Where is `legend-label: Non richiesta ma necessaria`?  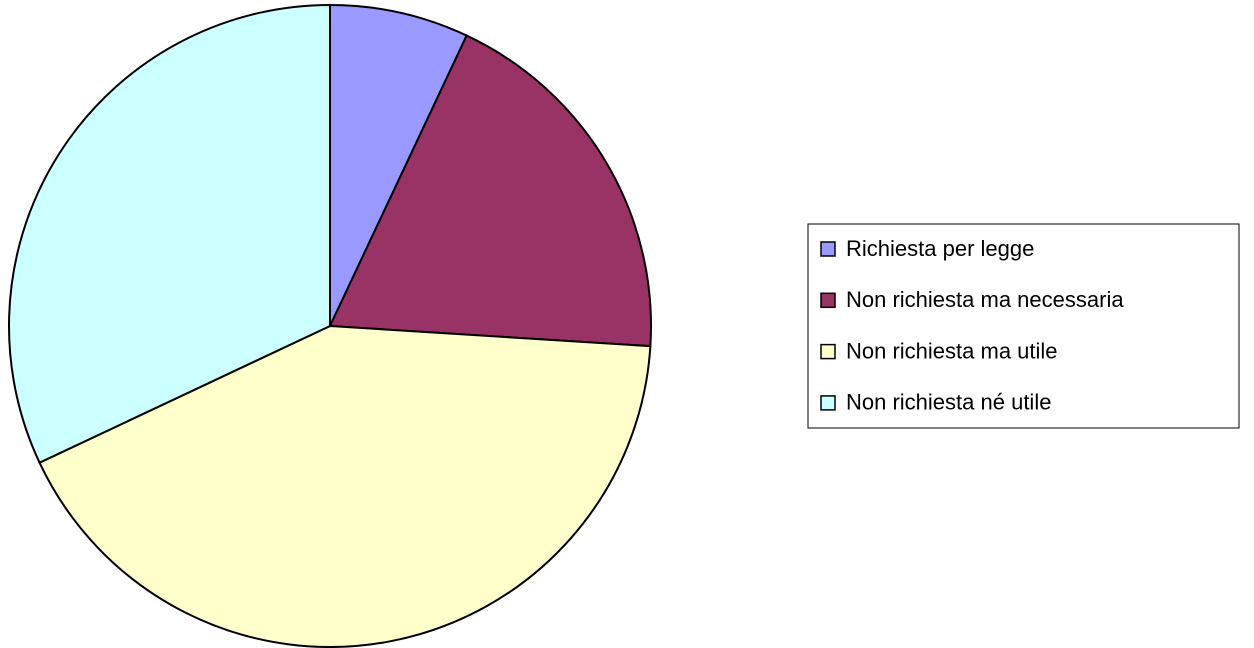 legend-label: Non richiesta ma necessaria is located at coordinates (985, 299).